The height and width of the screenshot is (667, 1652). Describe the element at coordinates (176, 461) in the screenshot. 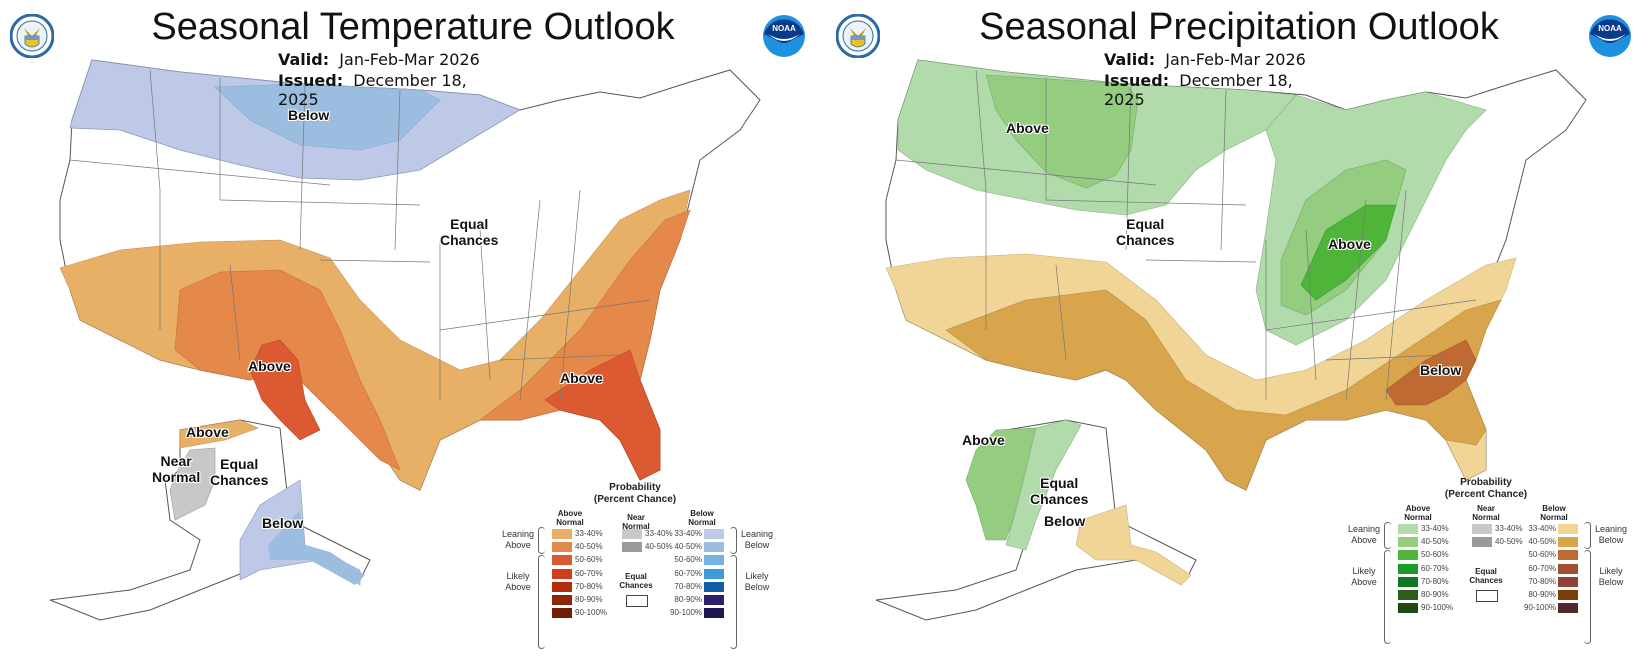

I see `label-line: Near` at that location.